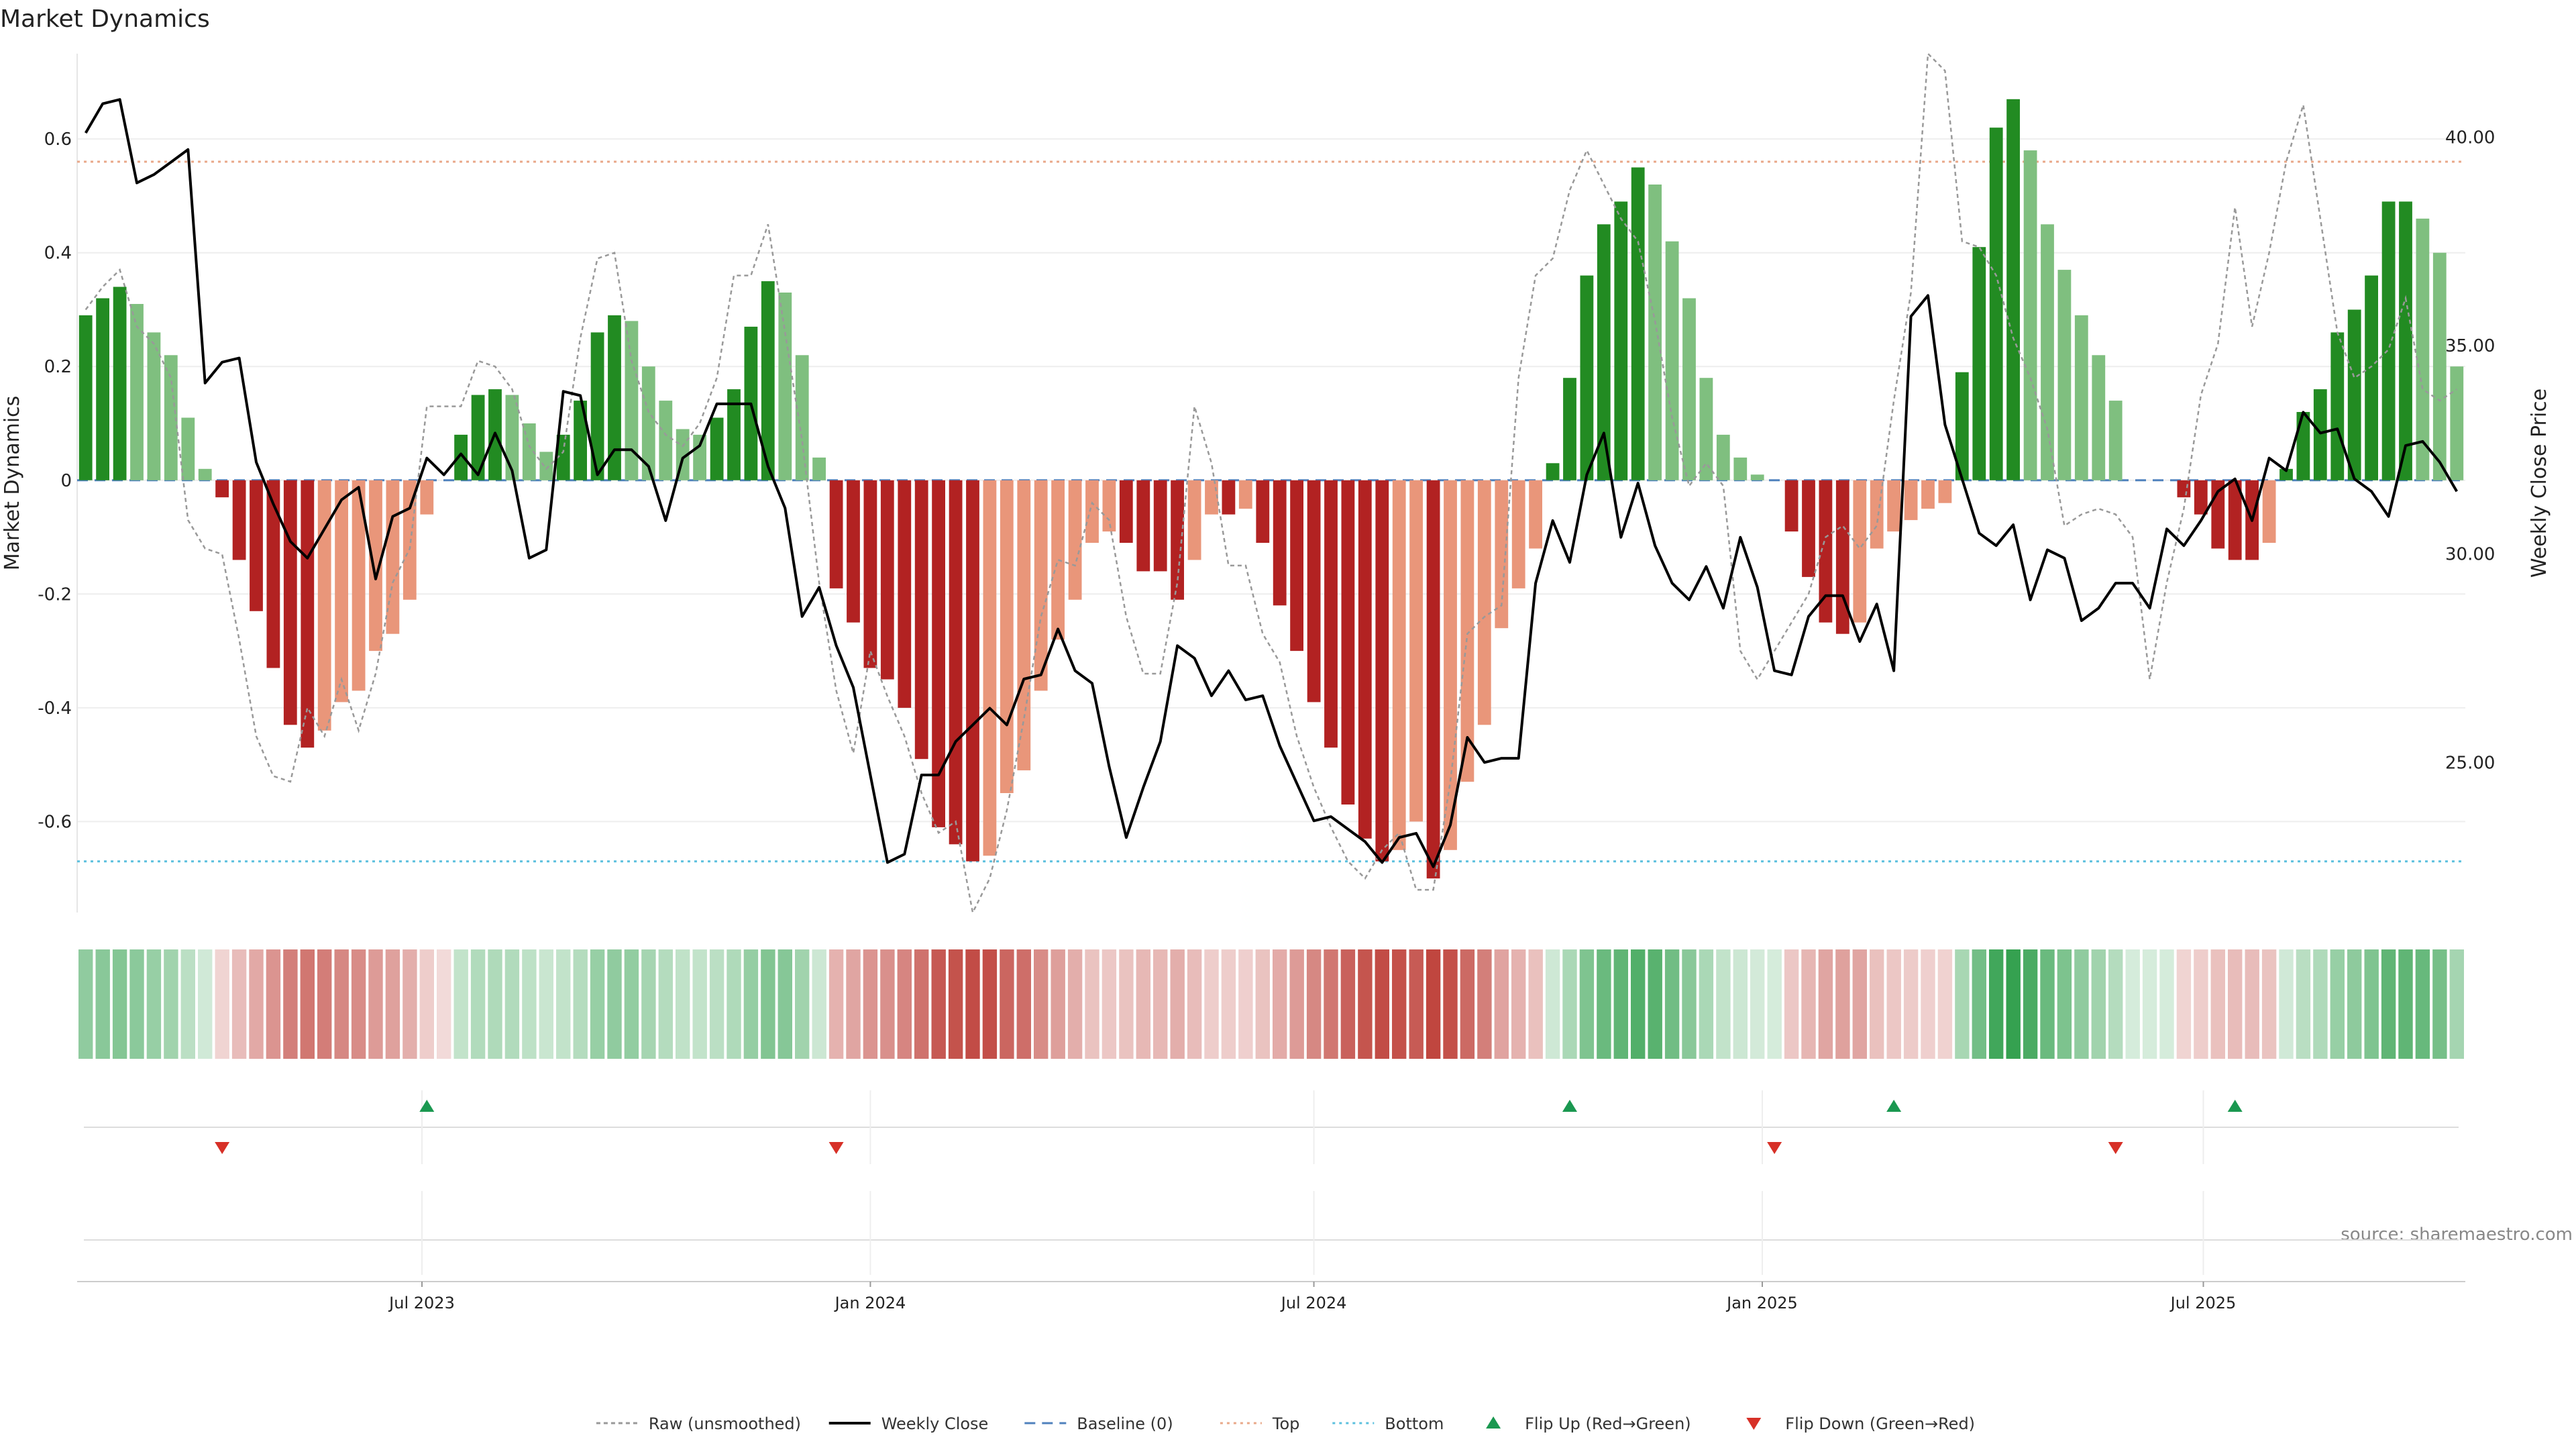 This screenshot has width=2576, height=1452. What do you see at coordinates (2203, 1303) in the screenshot?
I see `x-tick-label: Jul 2025` at bounding box center [2203, 1303].